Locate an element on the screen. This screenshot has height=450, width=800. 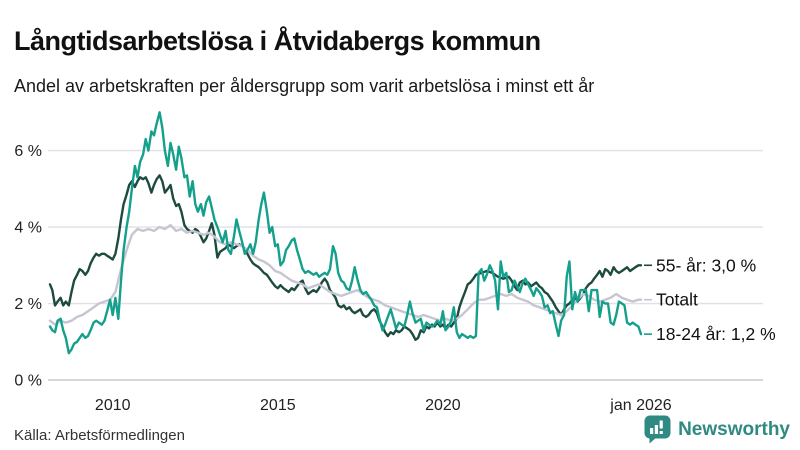
series-end-label: Totalt is located at coordinates (677, 300).